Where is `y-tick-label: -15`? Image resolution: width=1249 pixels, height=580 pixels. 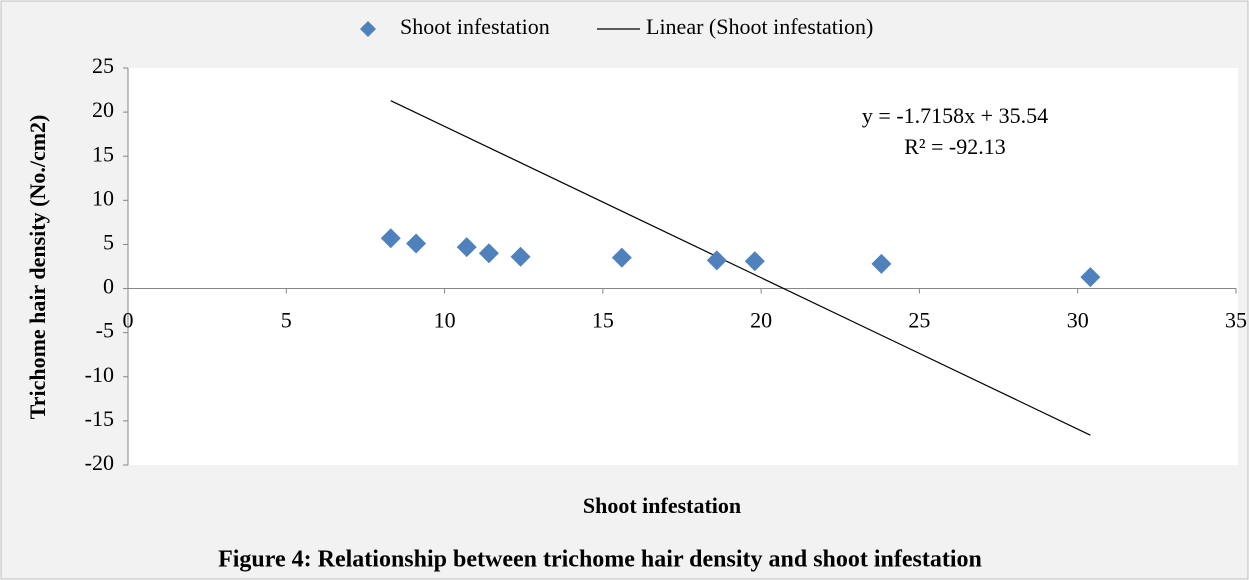 y-tick-label: -15 is located at coordinates (99, 418).